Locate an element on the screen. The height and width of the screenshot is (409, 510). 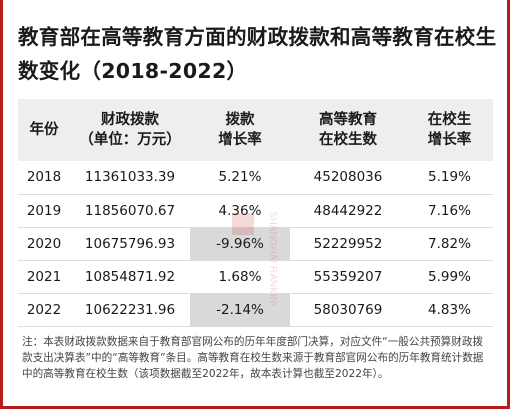
cell-student-growth: 4.83% is located at coordinates (449, 309).